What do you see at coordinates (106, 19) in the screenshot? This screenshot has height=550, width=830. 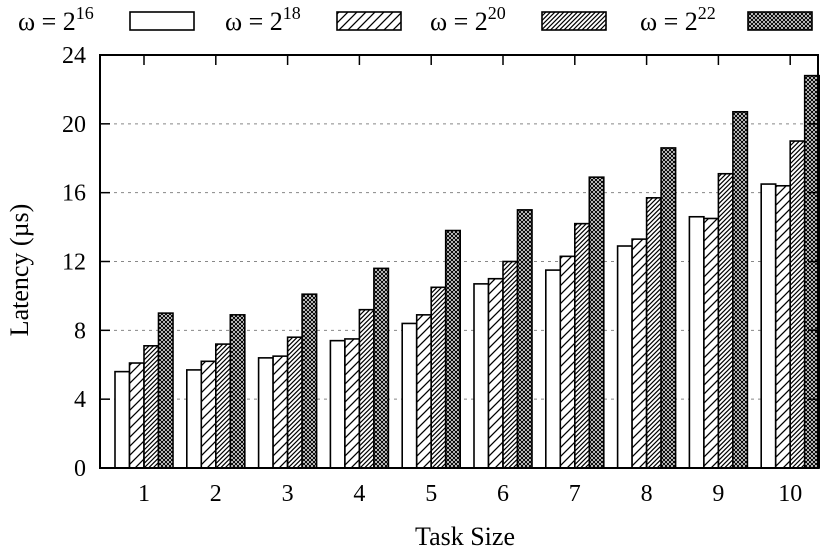 I see `legend-item-1: ω = 216` at bounding box center [106, 19].